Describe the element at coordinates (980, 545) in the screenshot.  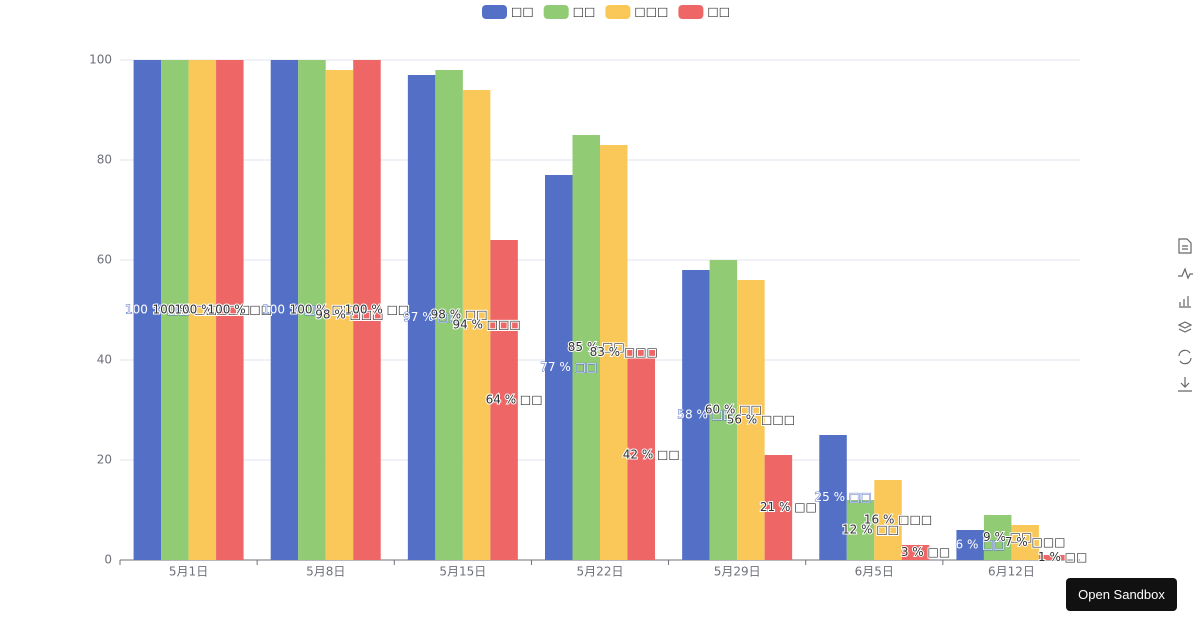
I see `data-label: 6 % □□` at that location.